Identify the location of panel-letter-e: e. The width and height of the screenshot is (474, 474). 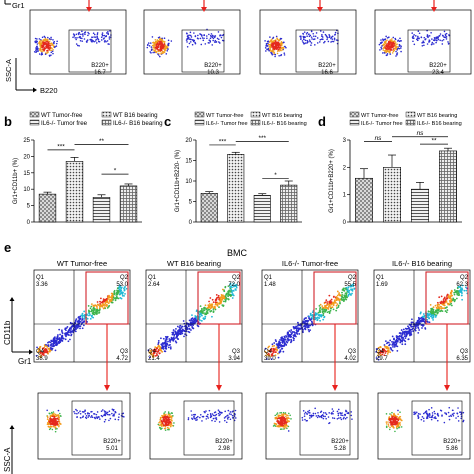
(7, 247).